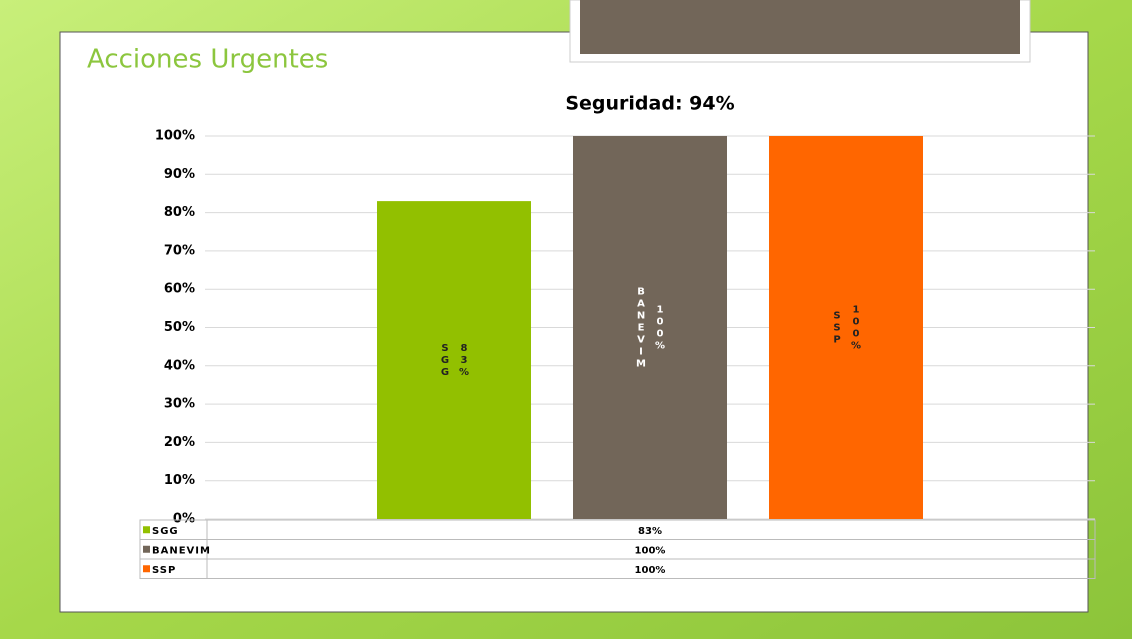 The image size is (1132, 639). What do you see at coordinates (179, 442) in the screenshot?
I see `y-tick-label: 20%` at bounding box center [179, 442].